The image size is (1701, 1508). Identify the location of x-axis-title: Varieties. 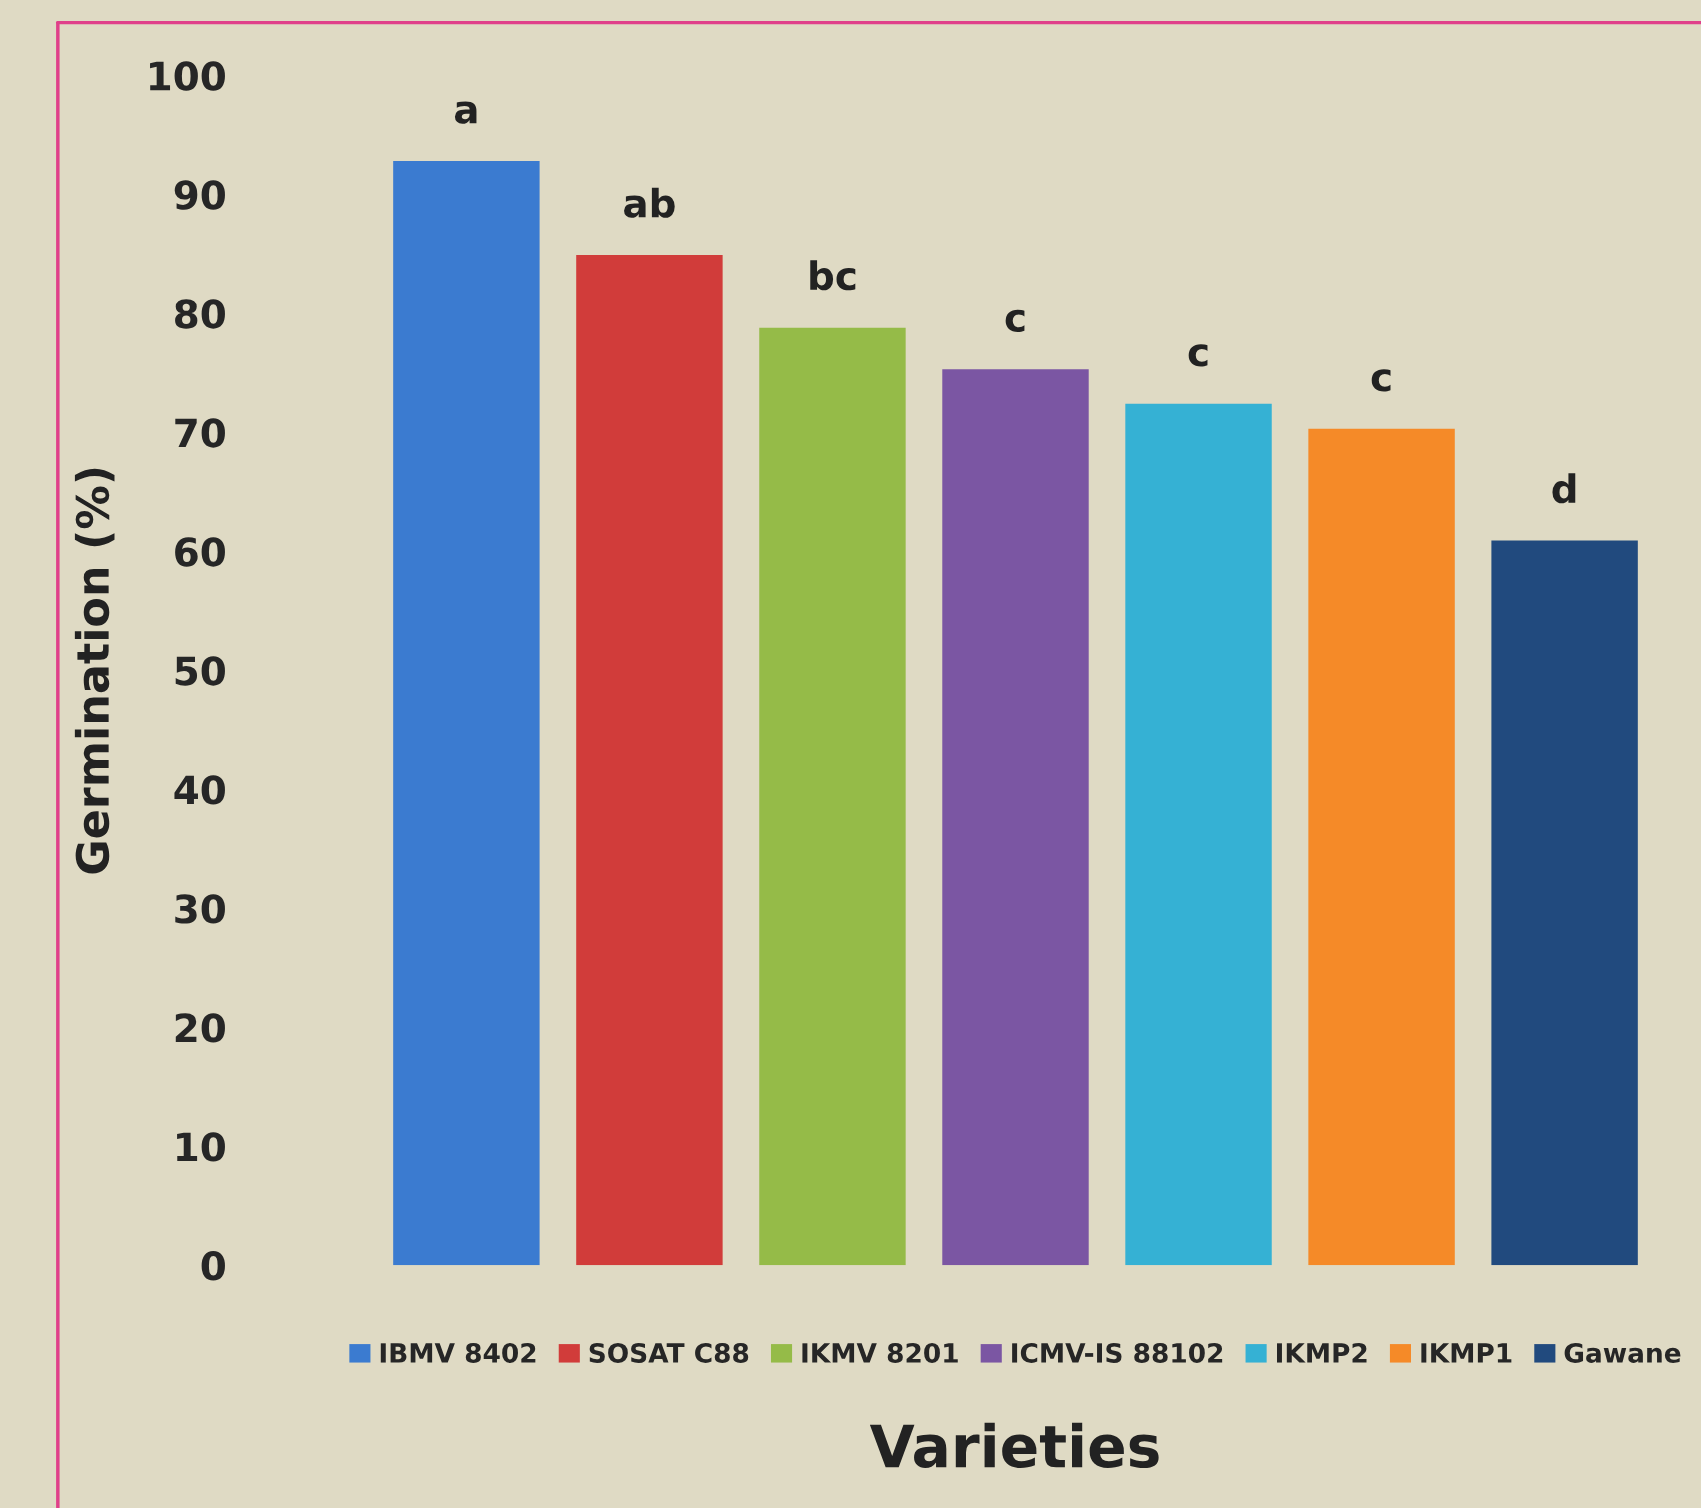
(1014, 1445).